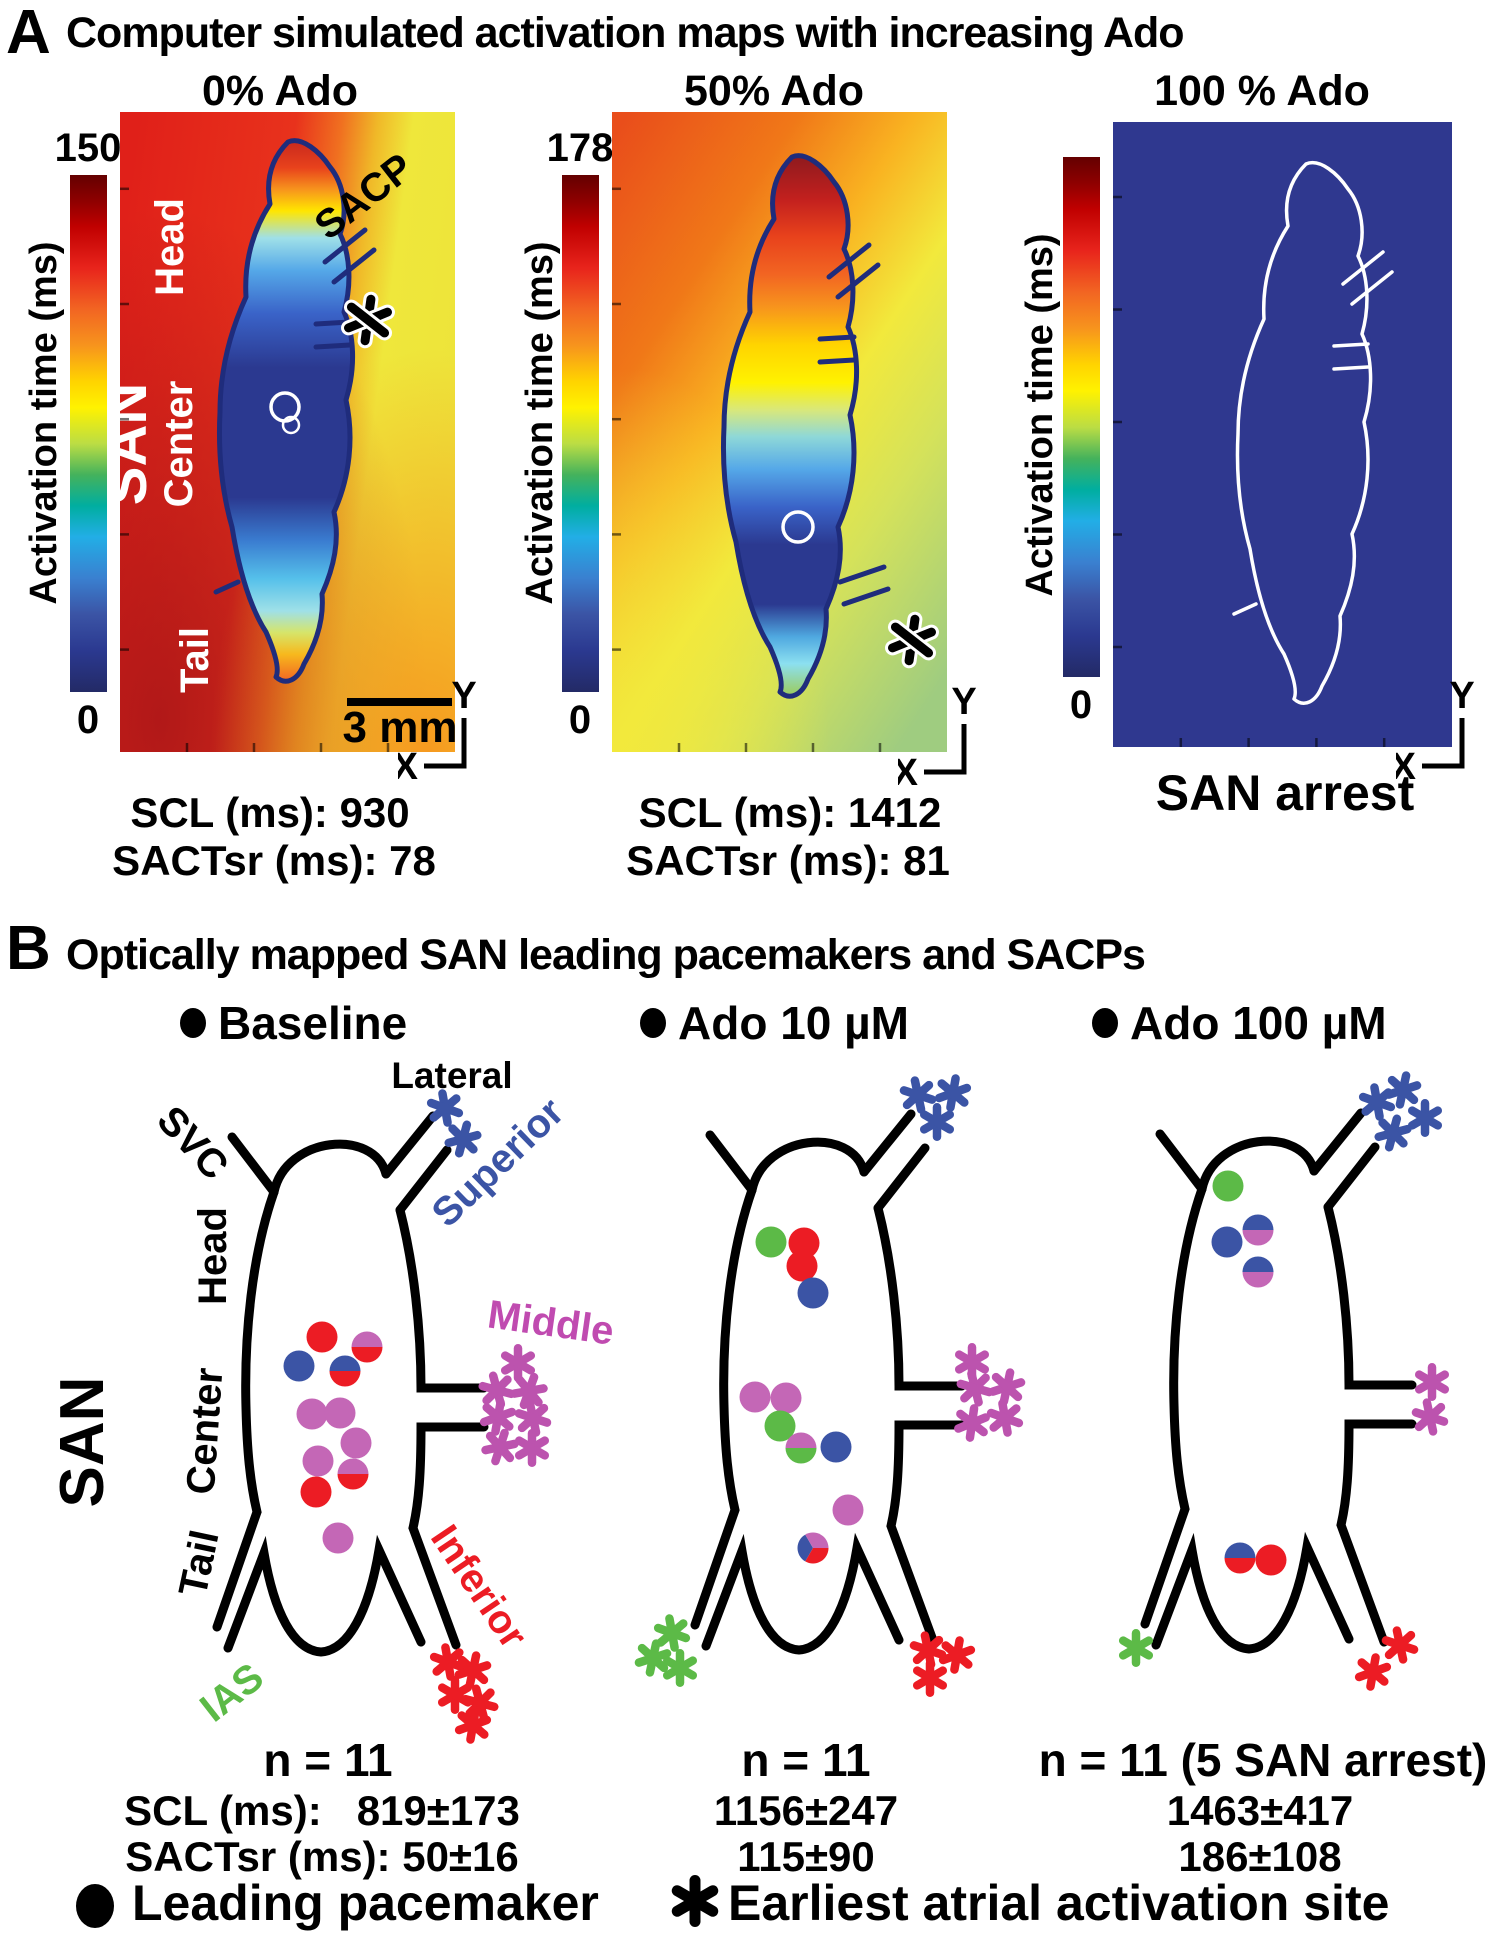 The height and width of the screenshot is (1937, 1500). Describe the element at coordinates (1263, 1760) in the screenshot. I see `stat-n-ado100: n = 11 (5 SAN arrest)` at that location.